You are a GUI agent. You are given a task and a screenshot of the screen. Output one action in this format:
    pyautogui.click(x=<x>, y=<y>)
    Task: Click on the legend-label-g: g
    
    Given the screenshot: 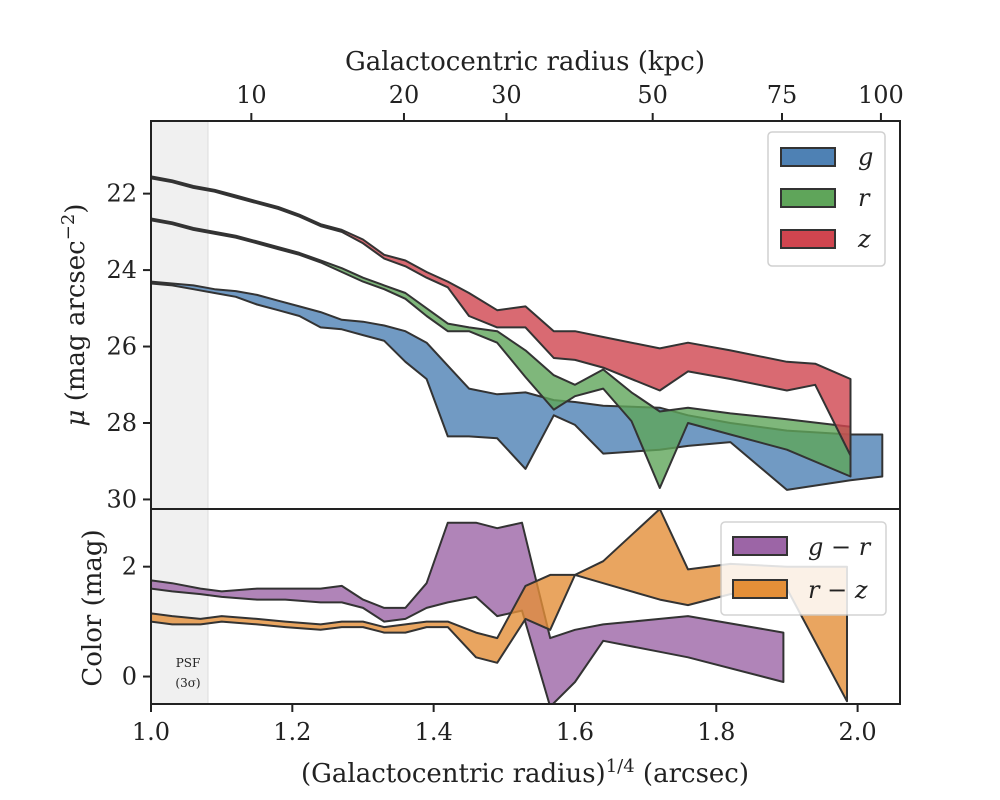 What is the action you would take?
    pyautogui.click(x=865, y=157)
    